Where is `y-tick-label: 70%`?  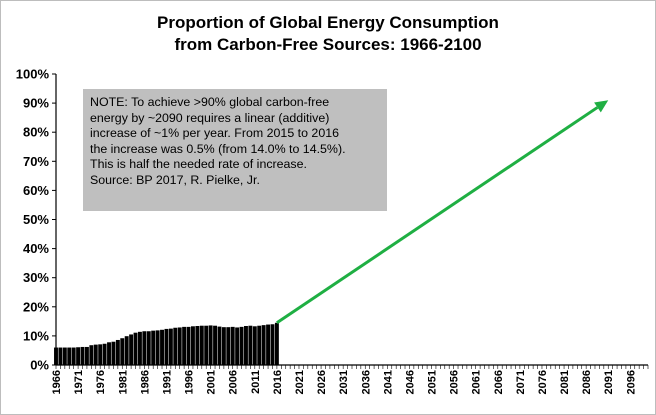
y-tick-label: 70% is located at coordinates (36, 161).